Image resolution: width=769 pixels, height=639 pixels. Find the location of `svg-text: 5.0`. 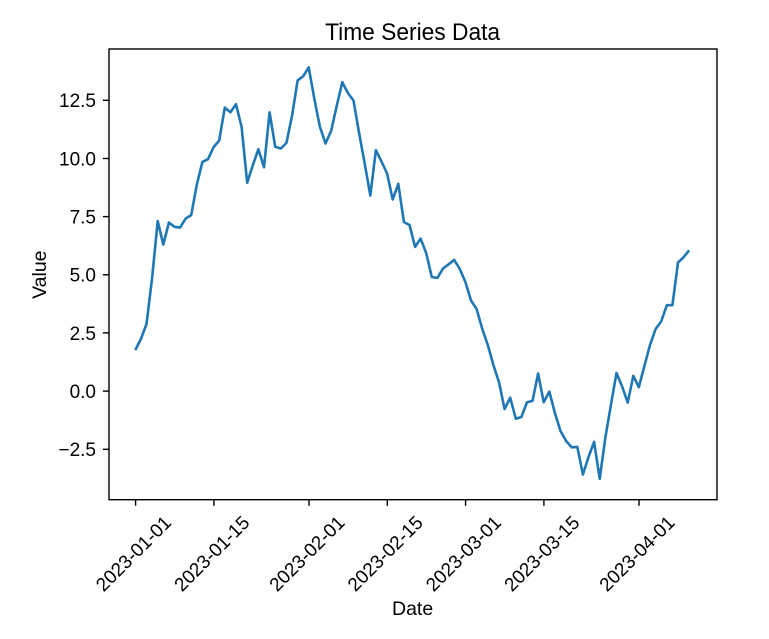

svg-text: 5.0 is located at coordinates (83, 276).